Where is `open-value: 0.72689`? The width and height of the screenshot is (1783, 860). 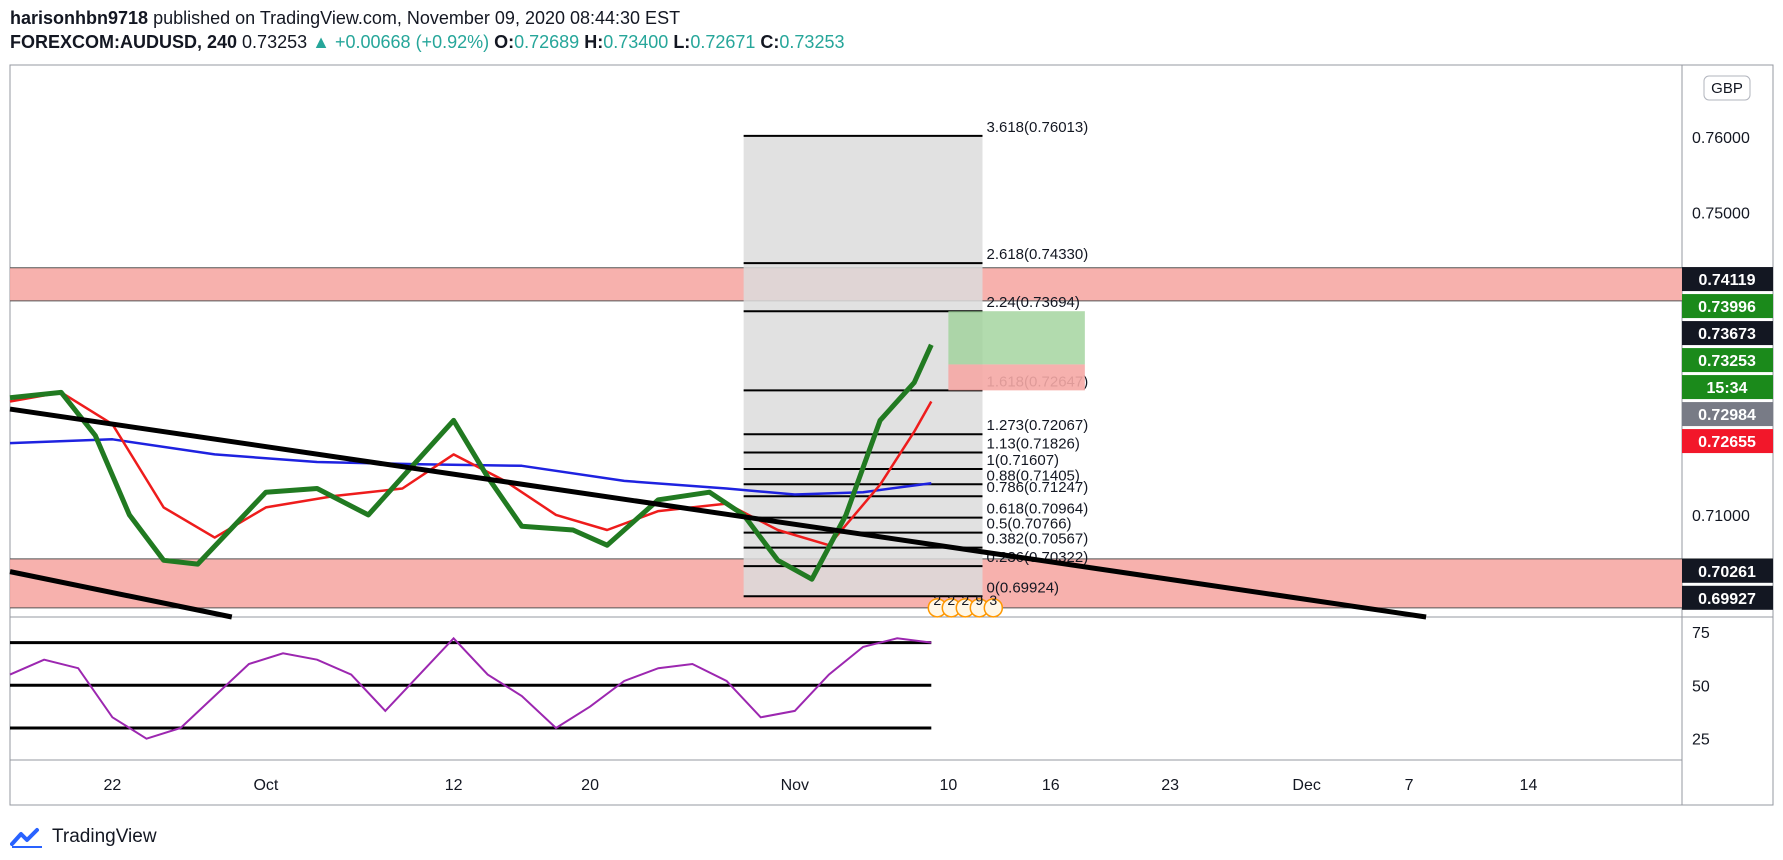
open-value: 0.72689 is located at coordinates (547, 42).